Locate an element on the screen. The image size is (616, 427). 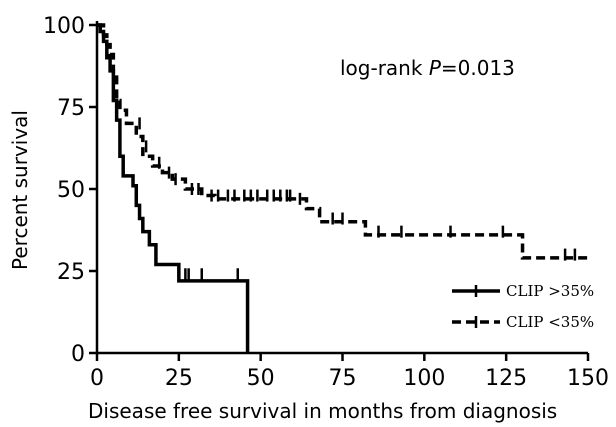
legend: CLIP >35% CLIP <35% is located at coordinates (523, 306).